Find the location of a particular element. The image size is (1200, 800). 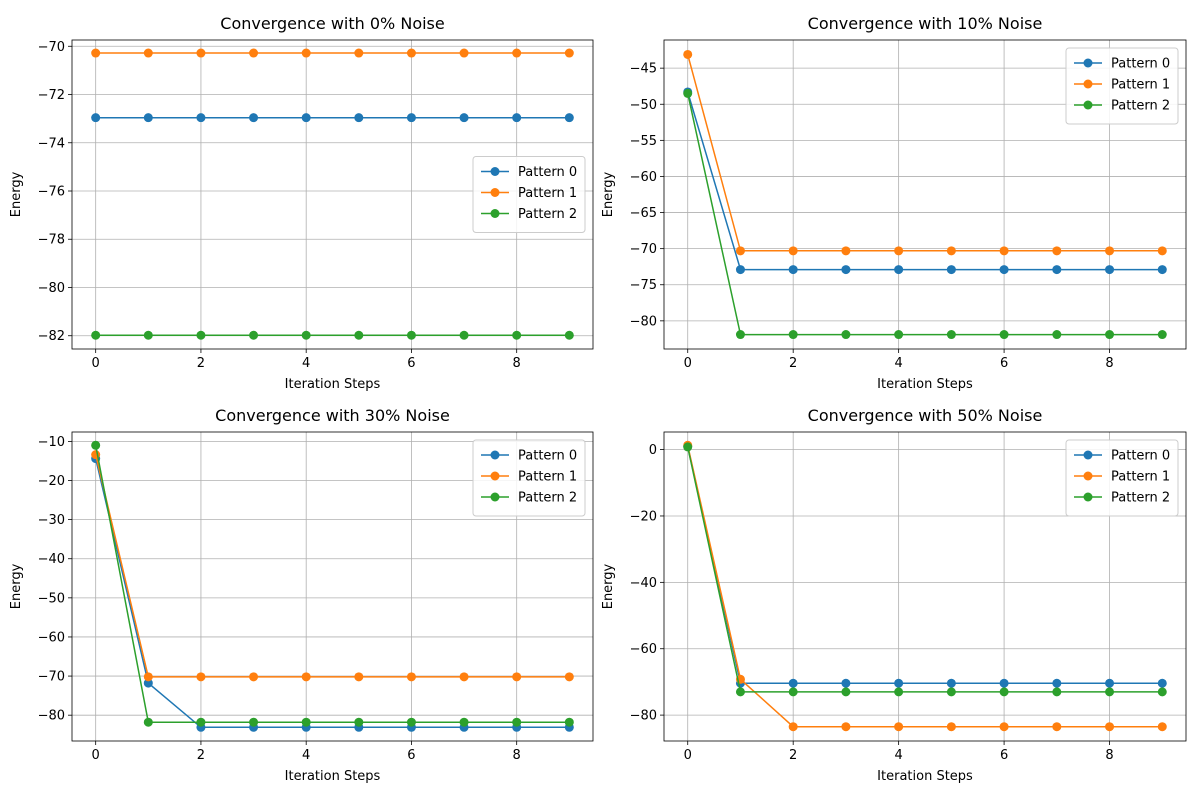

y-tick-label: −40 is located at coordinates (51, 559).